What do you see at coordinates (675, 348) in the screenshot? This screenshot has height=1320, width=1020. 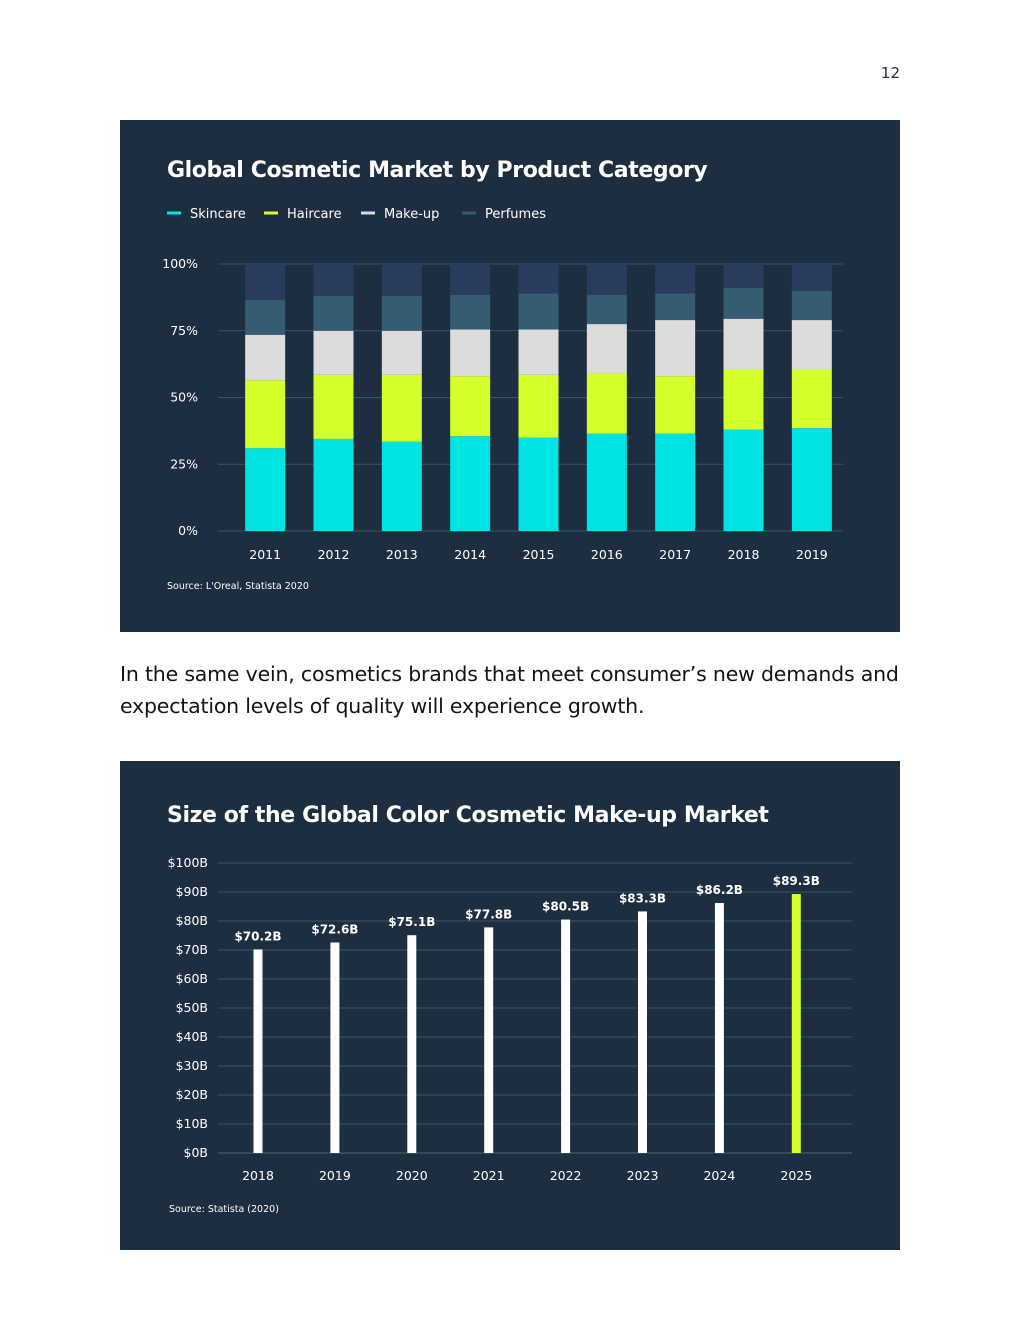 I see `bar-segment-2017-make-up` at bounding box center [675, 348].